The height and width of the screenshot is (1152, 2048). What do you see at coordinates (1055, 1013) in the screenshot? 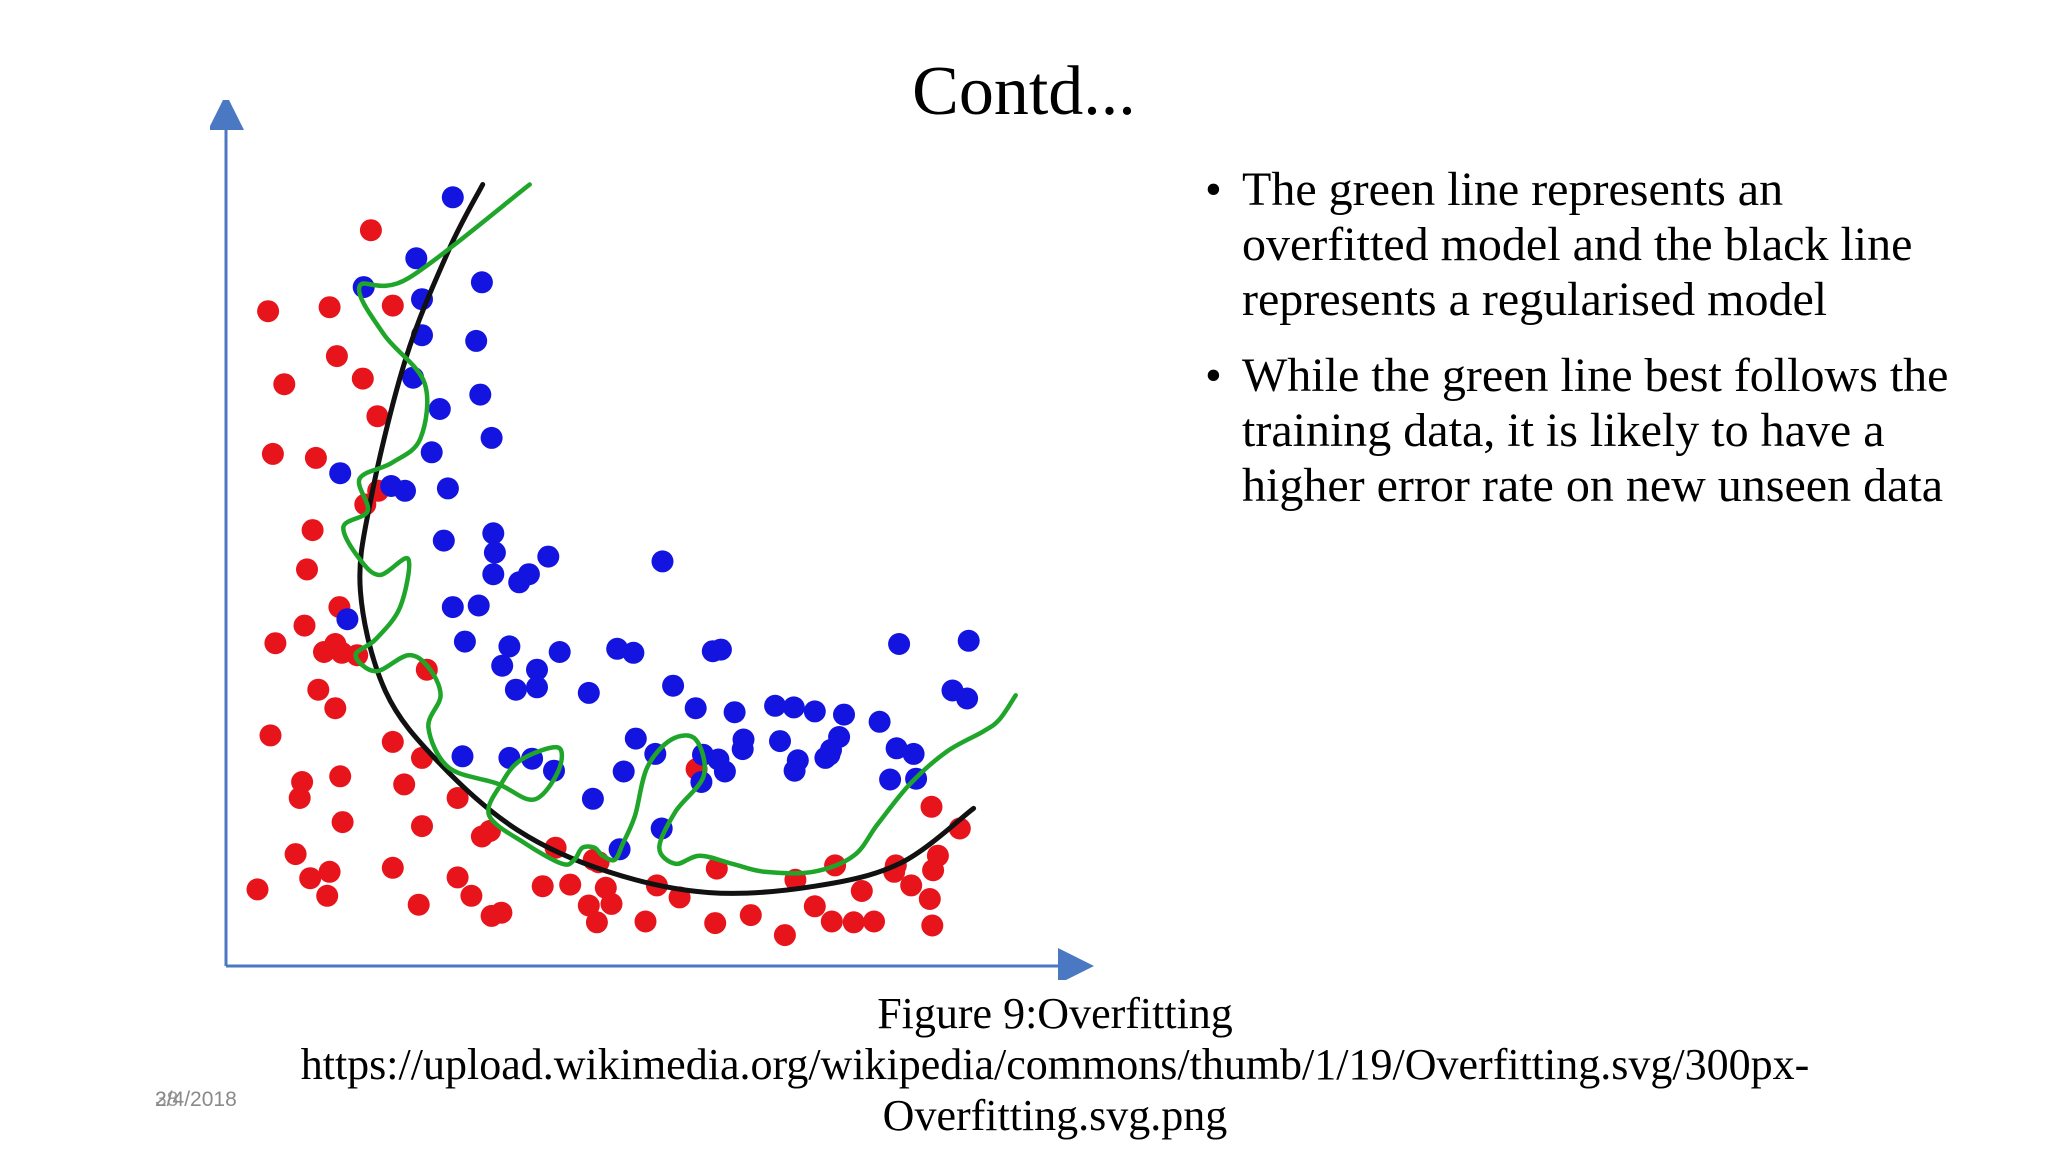
I see `caption-title: Figure 9:Overfitting` at bounding box center [1055, 1013].